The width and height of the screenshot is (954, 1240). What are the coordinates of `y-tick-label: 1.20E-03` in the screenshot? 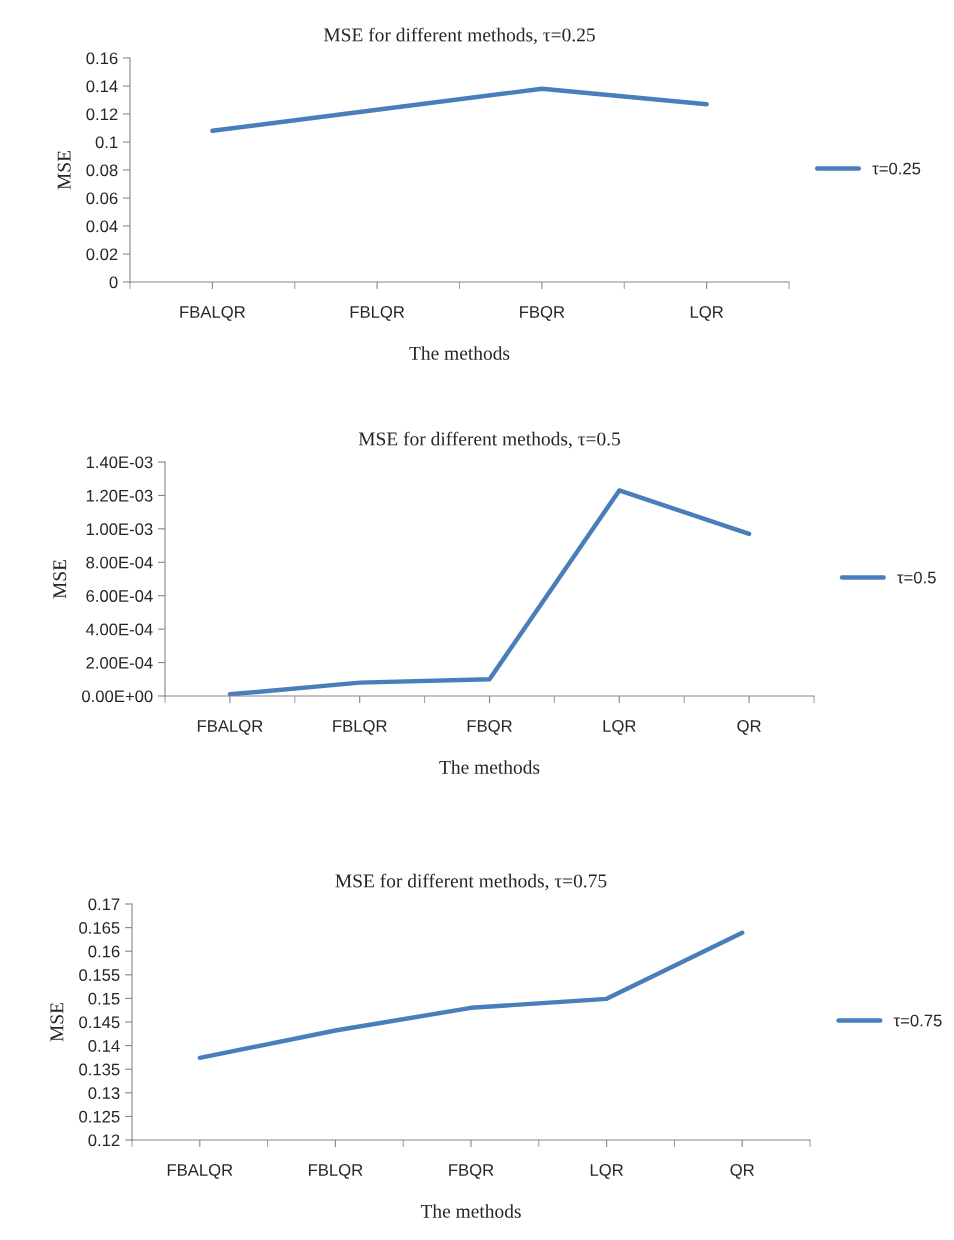 It's located at (119, 495).